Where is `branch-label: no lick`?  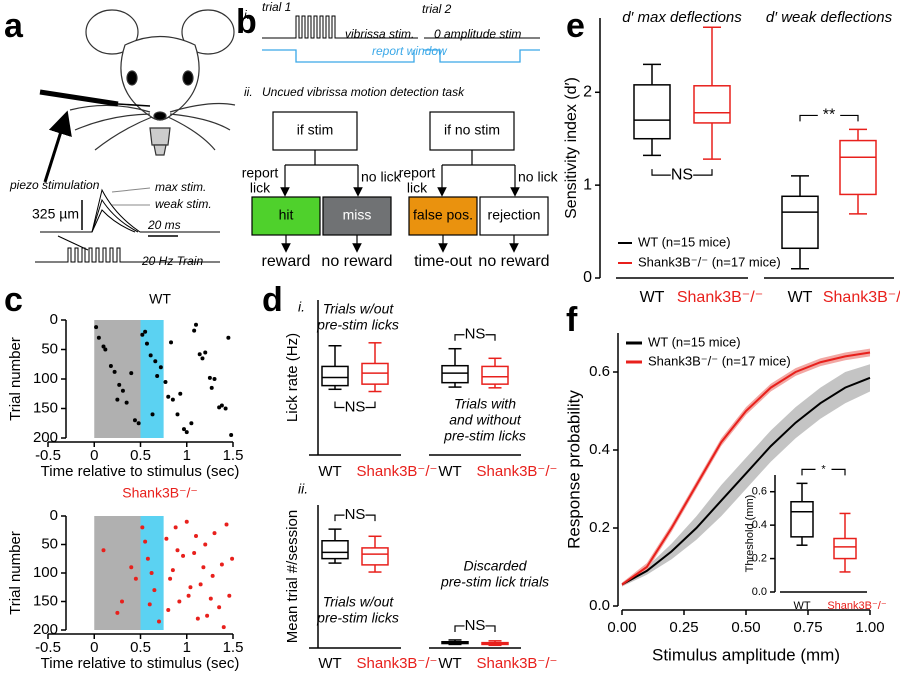 branch-label: no lick is located at coordinates (538, 177).